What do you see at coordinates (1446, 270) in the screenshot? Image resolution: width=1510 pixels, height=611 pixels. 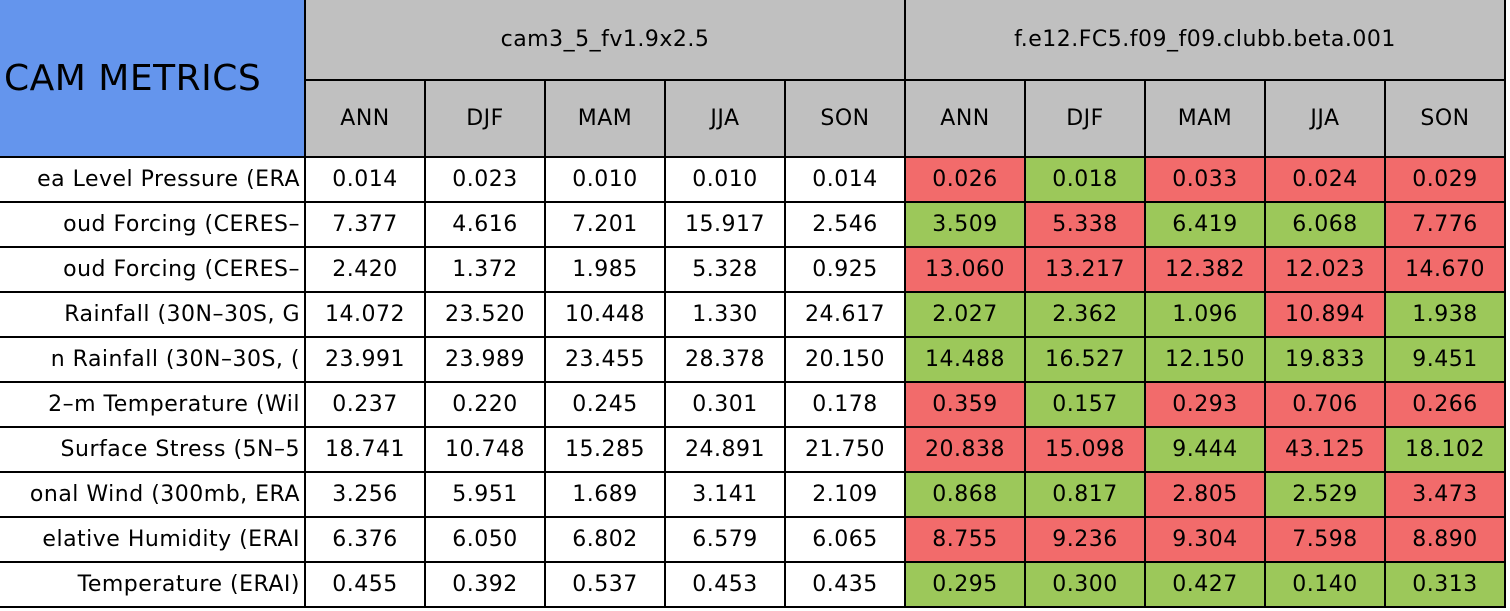 I see `value-cell: 14.670` at bounding box center [1446, 270].